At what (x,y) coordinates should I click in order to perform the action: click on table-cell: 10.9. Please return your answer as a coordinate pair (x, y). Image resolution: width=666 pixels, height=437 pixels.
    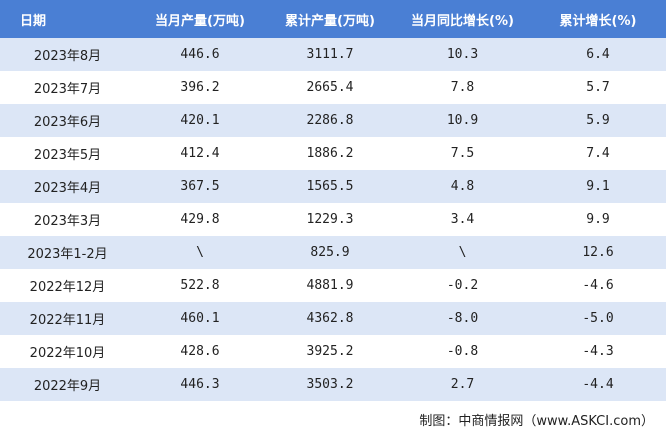
    Looking at the image, I should click on (462, 120).